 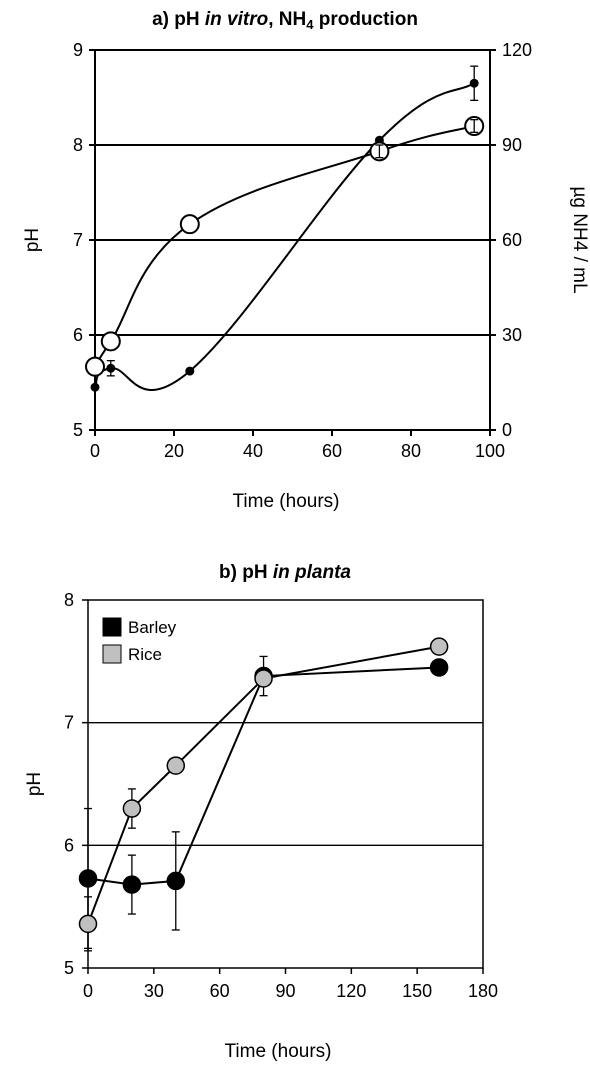 I want to click on x-tick-label: 180, so click(x=483, y=991).